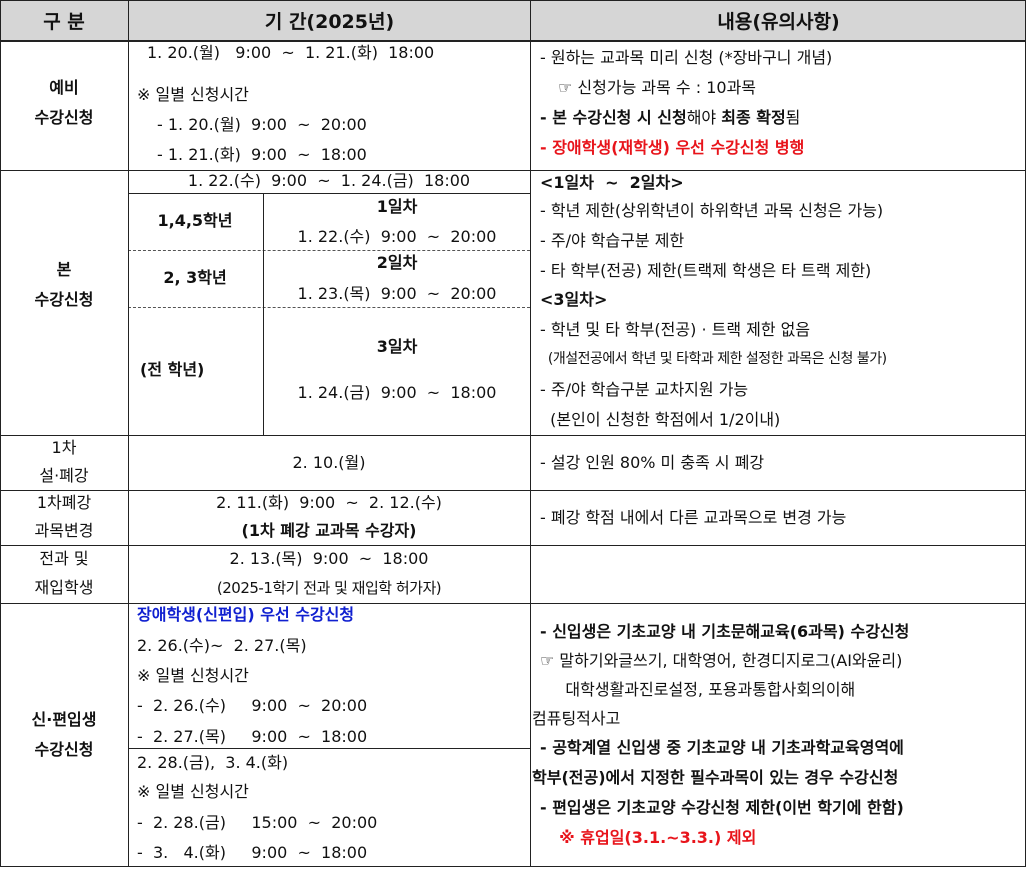 This screenshot has height=875, width=1026. I want to click on content-text: - 주/야 학습구분 제한, so click(612, 240).